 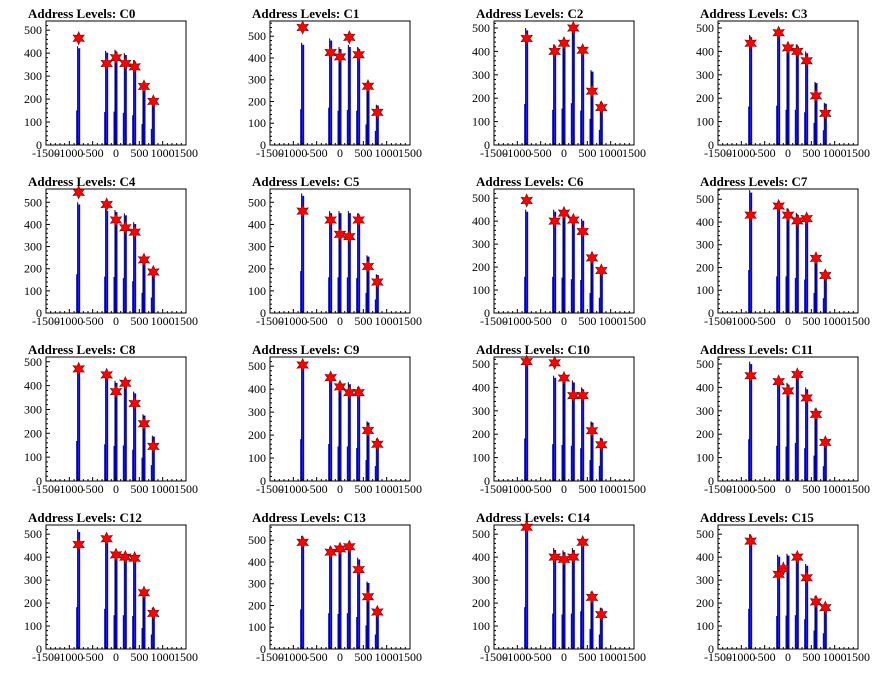 I want to click on chart-title: Address Levels: C0, so click(x=81, y=13).